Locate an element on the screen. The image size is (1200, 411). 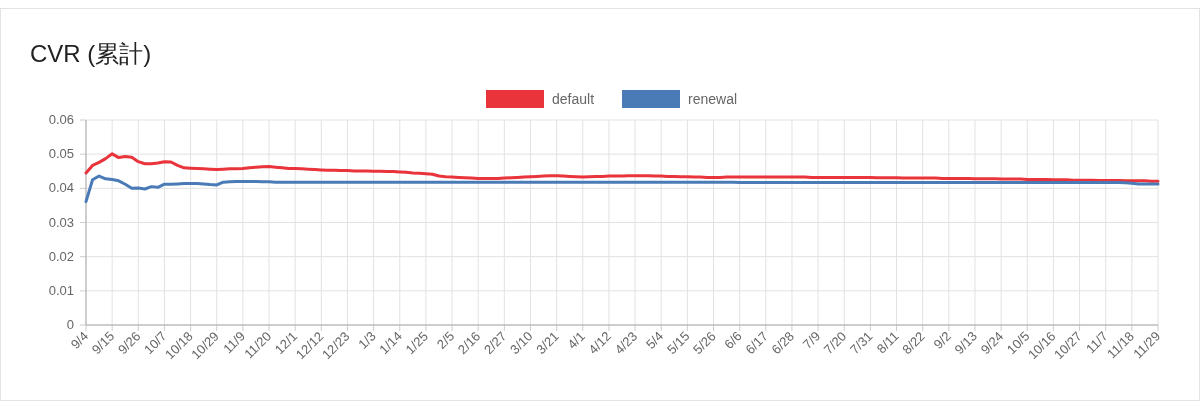
x-tick-label: 4/1 is located at coordinates (576, 340).